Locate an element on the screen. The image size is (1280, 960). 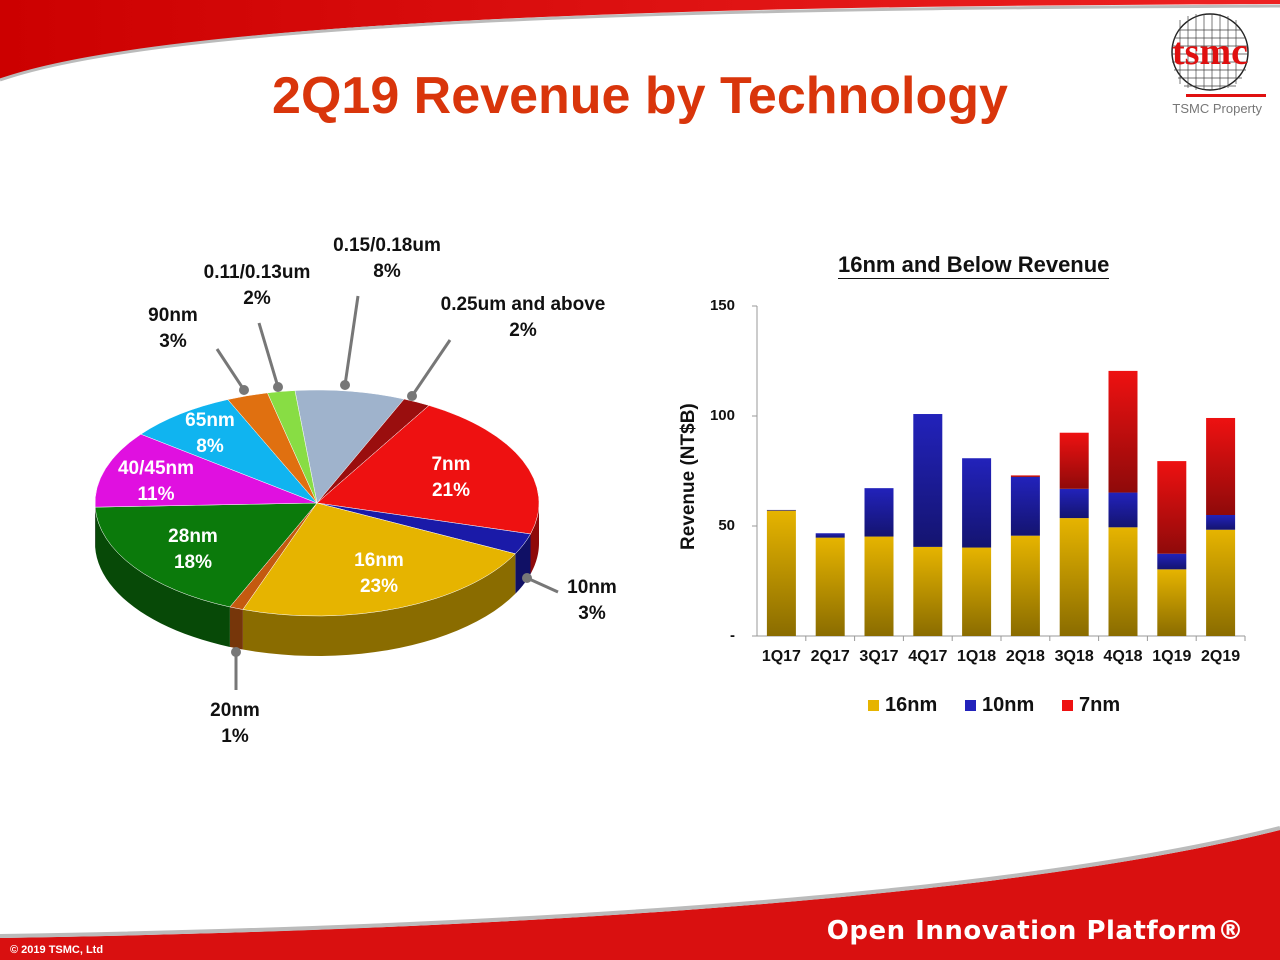
bar-16nm-2Q17 is located at coordinates (830, 586).